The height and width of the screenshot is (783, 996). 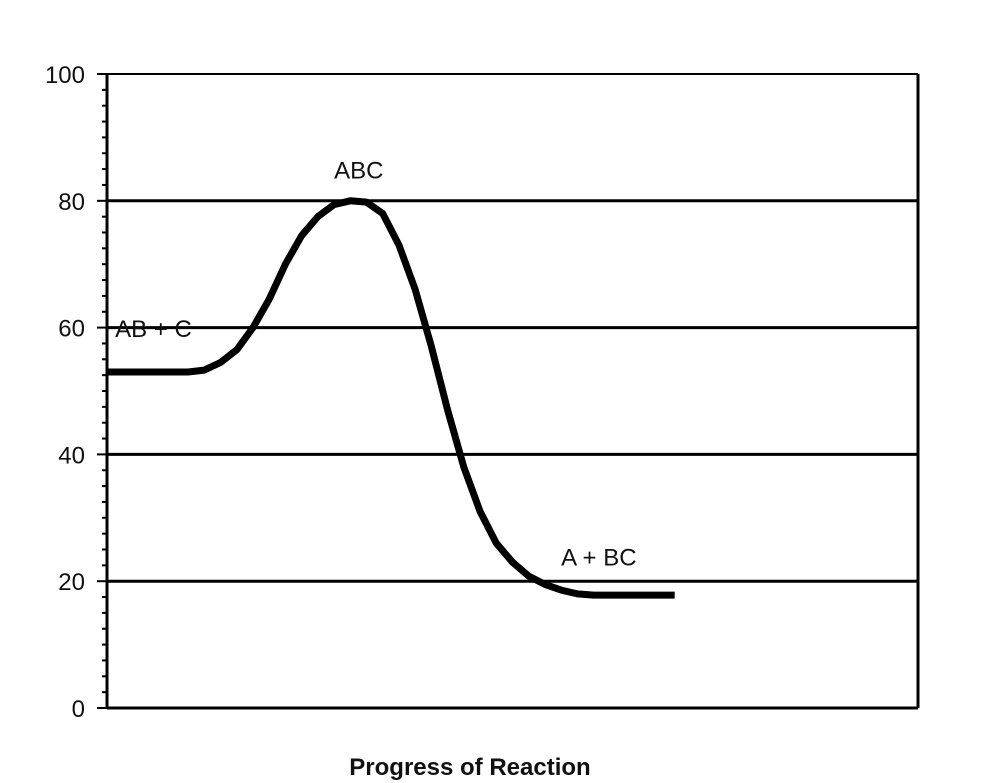 I want to click on y-tick-label-40: 40, so click(x=71, y=455).